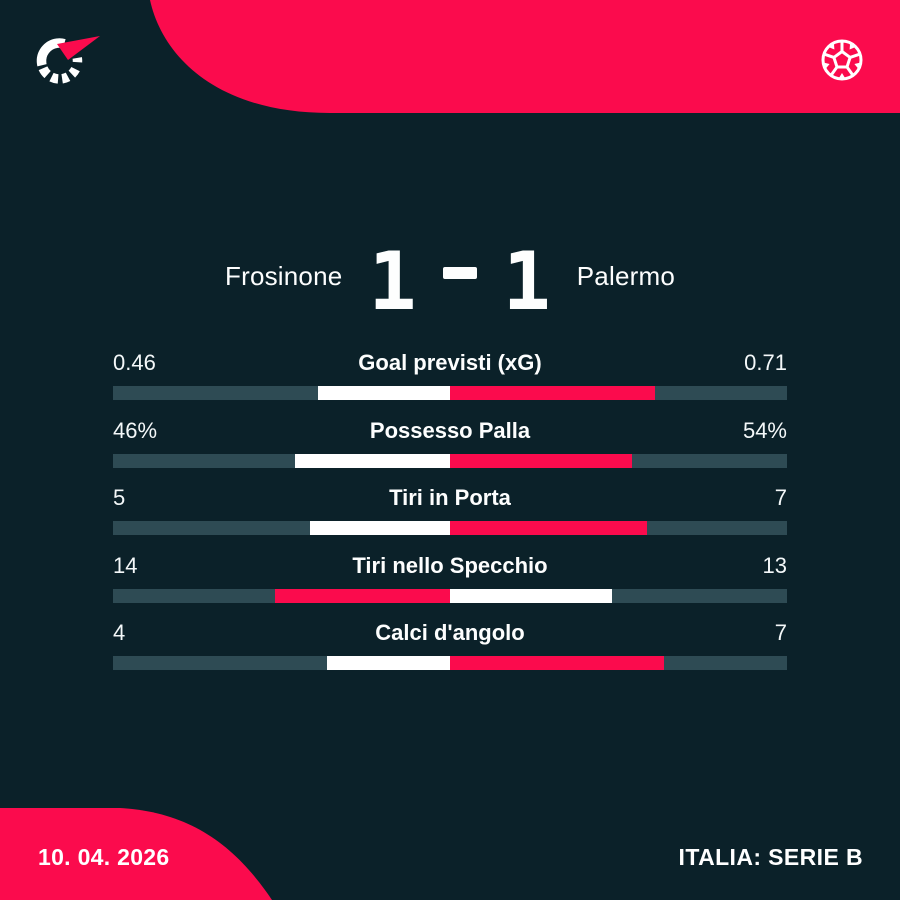  Describe the element at coordinates (125, 565) in the screenshot. I see `home-stat-value: 14` at that location.